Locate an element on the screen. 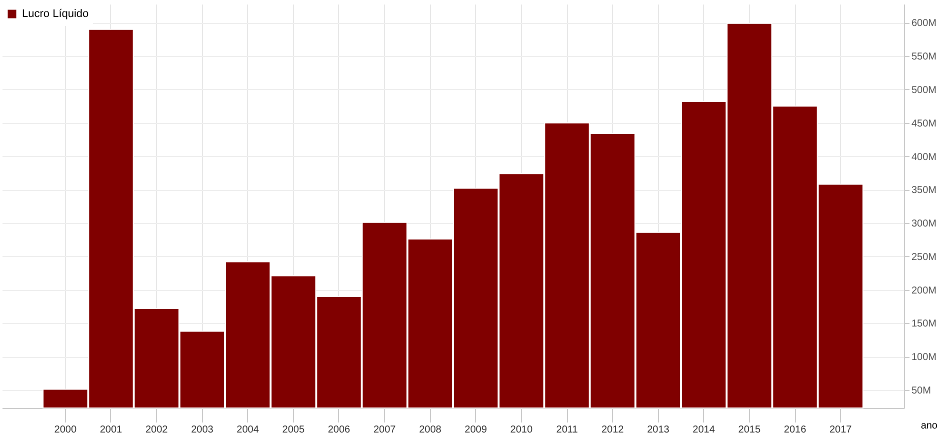 The height and width of the screenshot is (438, 941). x-tick-label: 2017 is located at coordinates (840, 430).